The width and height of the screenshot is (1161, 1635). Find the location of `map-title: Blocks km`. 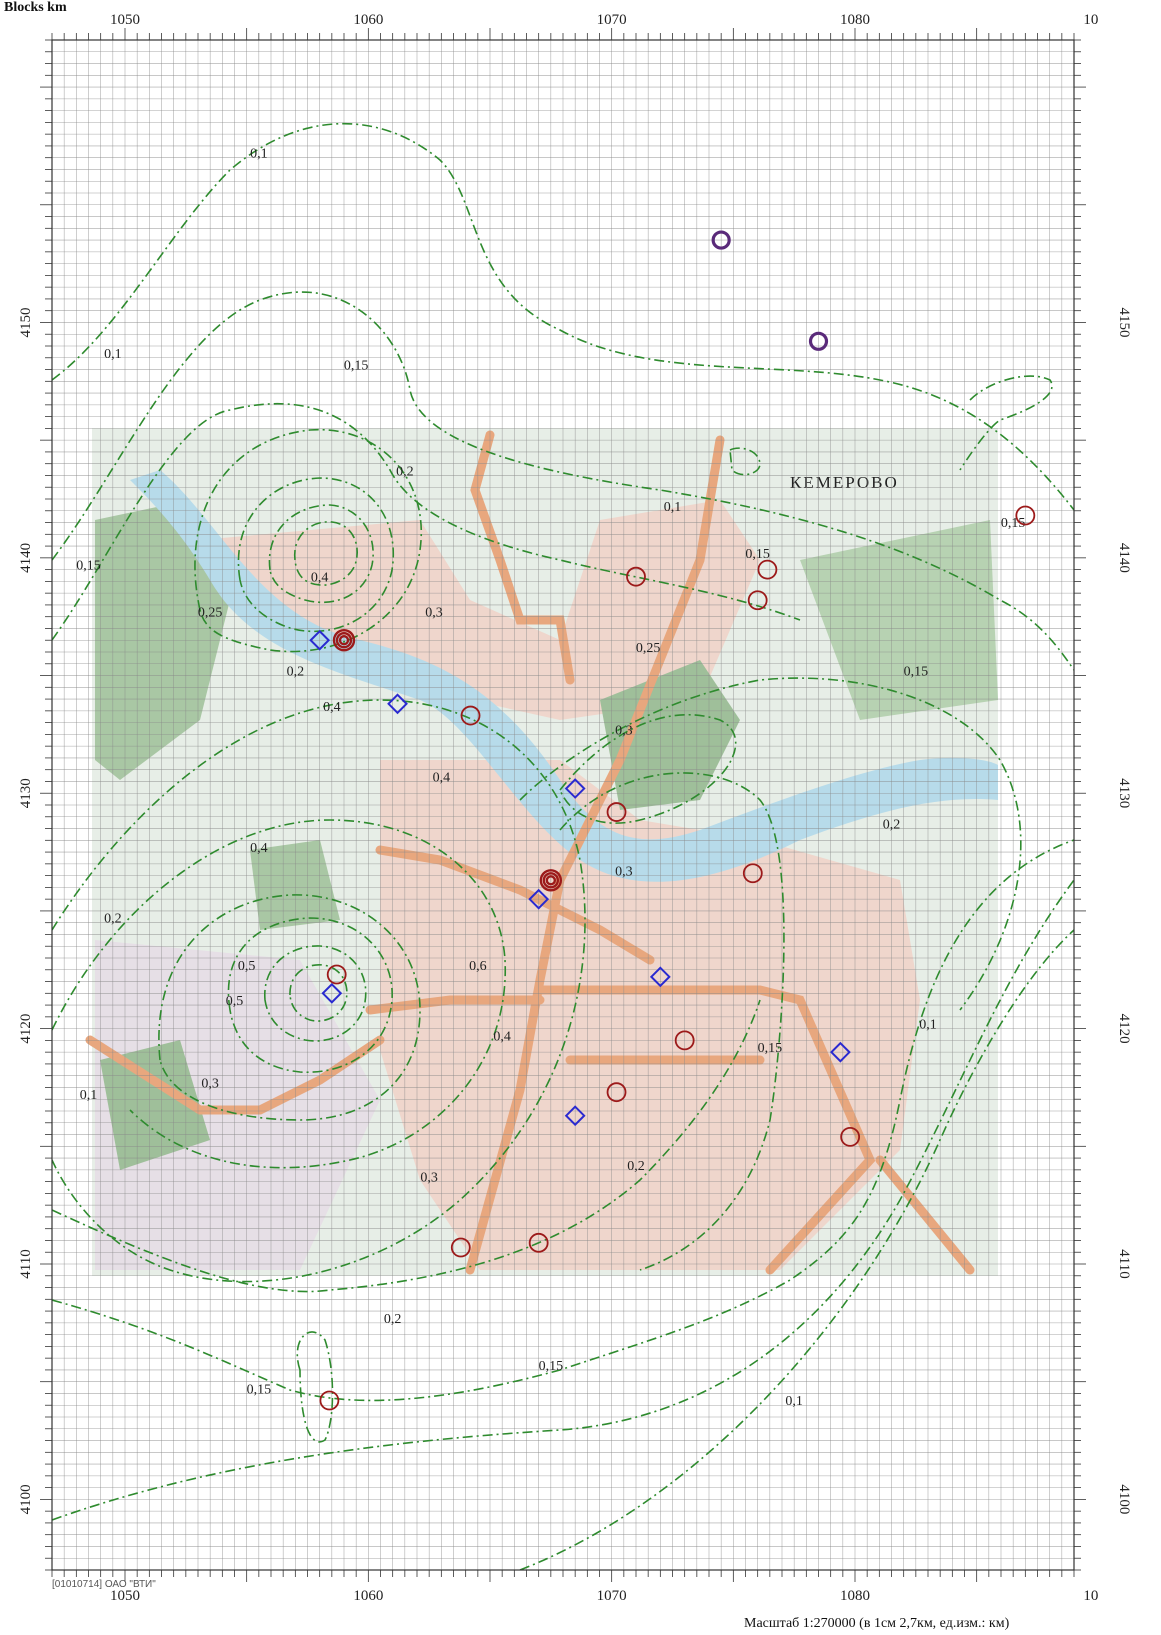

map-title: Blocks km is located at coordinates (35, 7).